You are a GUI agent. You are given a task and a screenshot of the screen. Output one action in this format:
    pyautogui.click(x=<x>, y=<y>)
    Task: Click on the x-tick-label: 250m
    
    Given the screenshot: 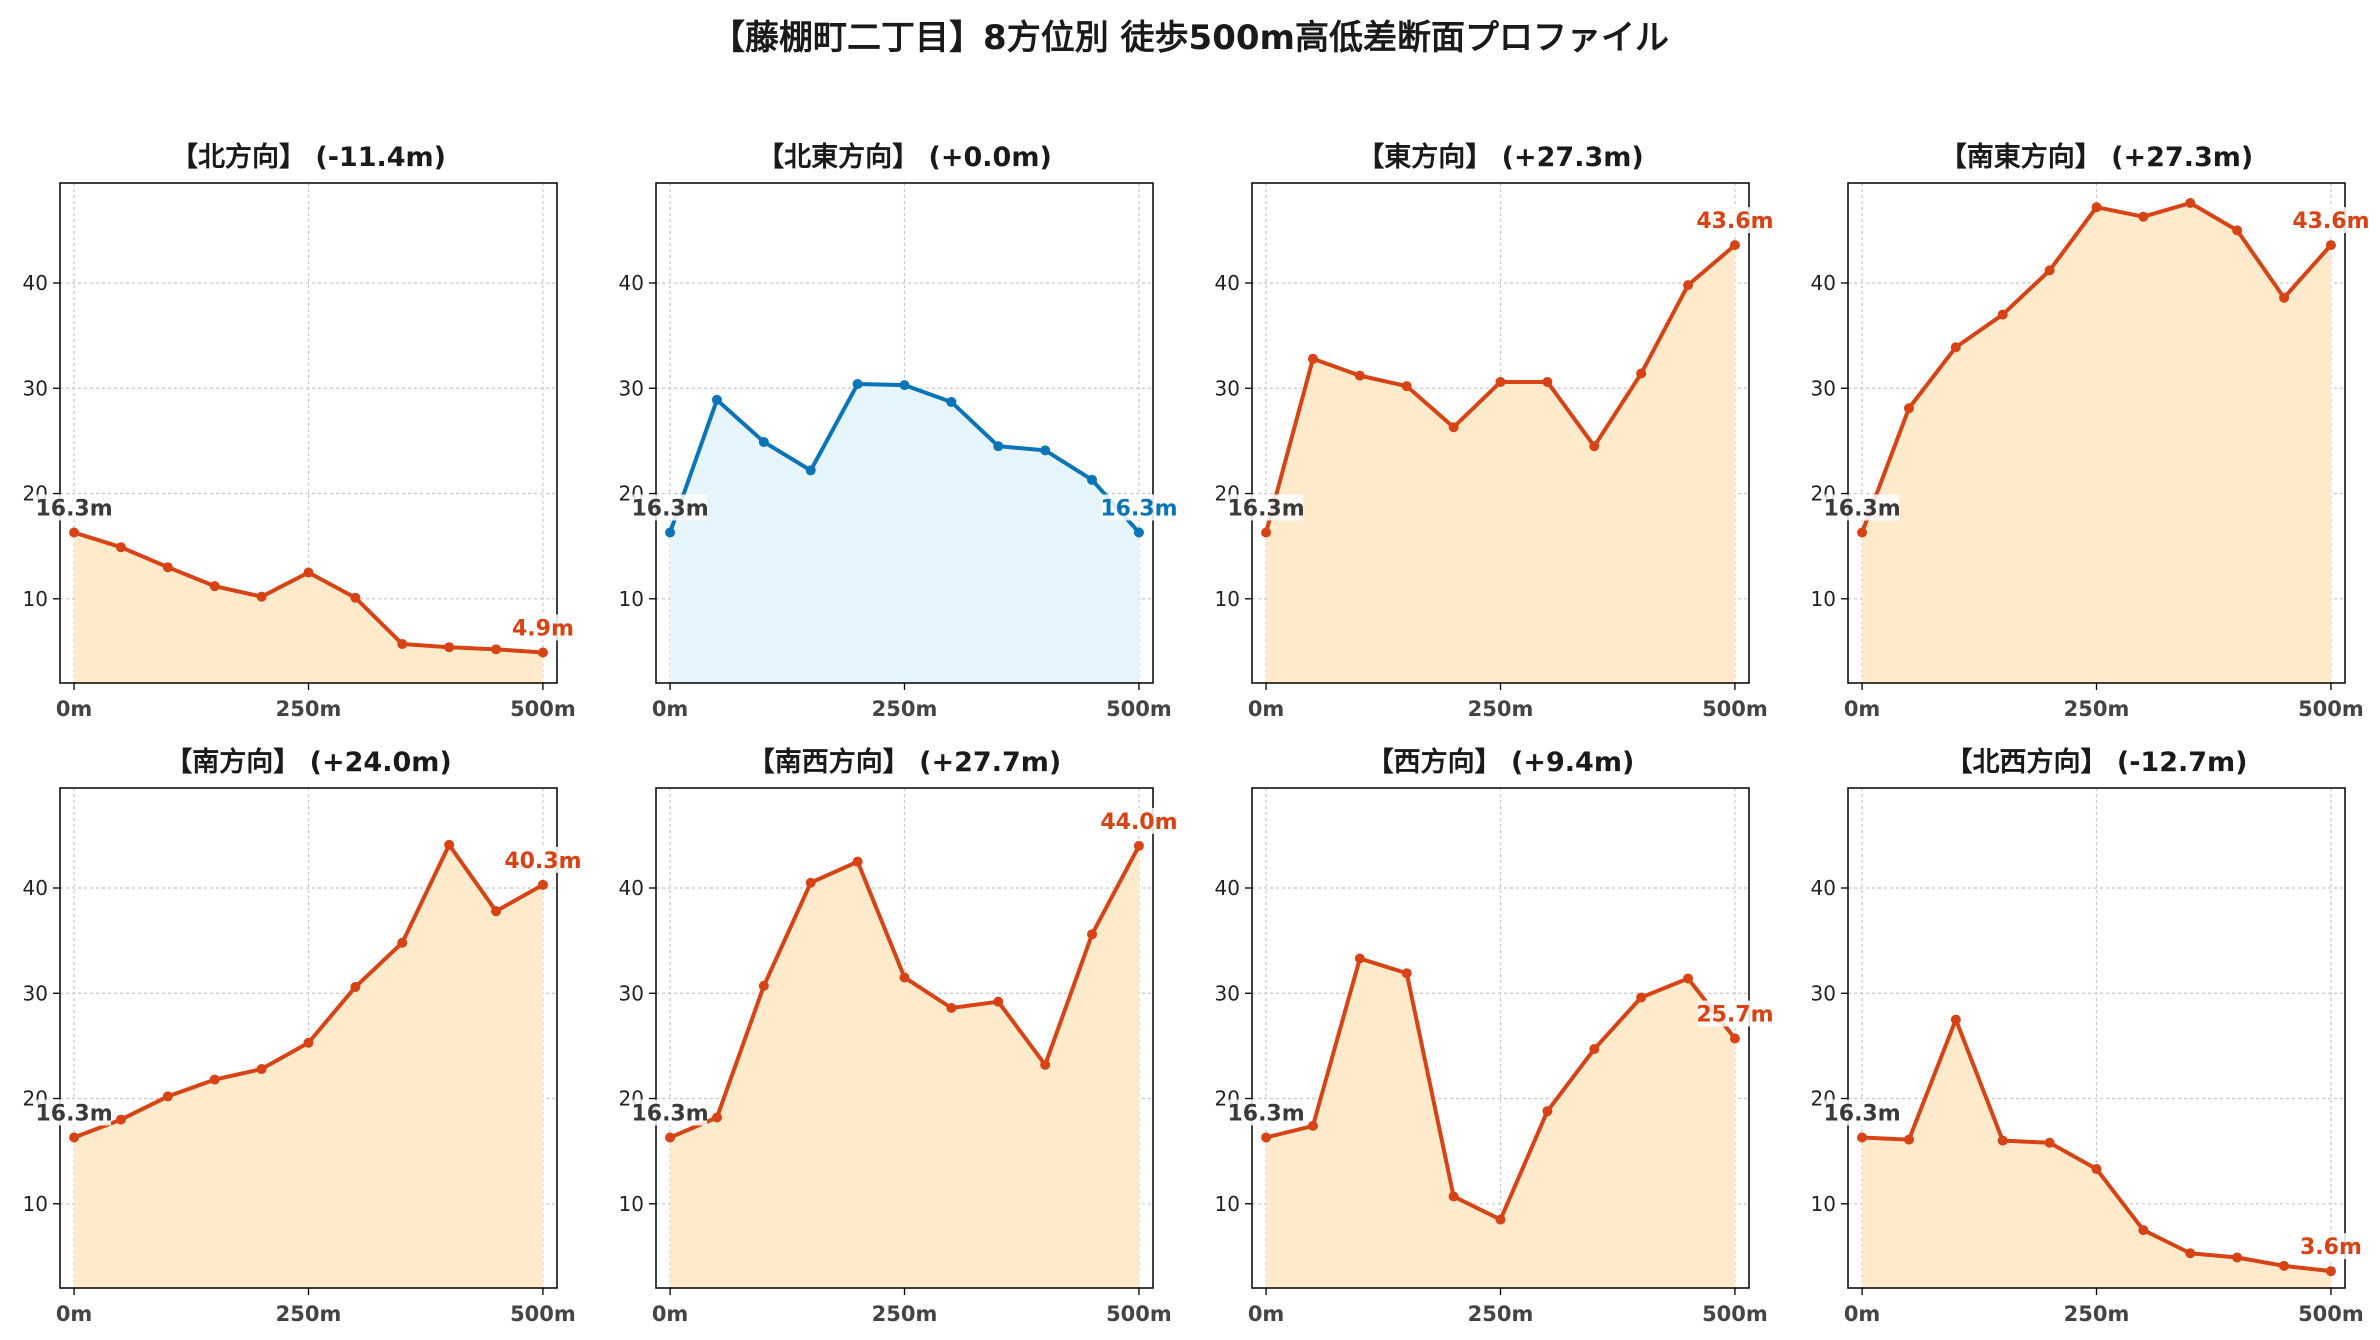 What is the action you would take?
    pyautogui.click(x=2097, y=1314)
    